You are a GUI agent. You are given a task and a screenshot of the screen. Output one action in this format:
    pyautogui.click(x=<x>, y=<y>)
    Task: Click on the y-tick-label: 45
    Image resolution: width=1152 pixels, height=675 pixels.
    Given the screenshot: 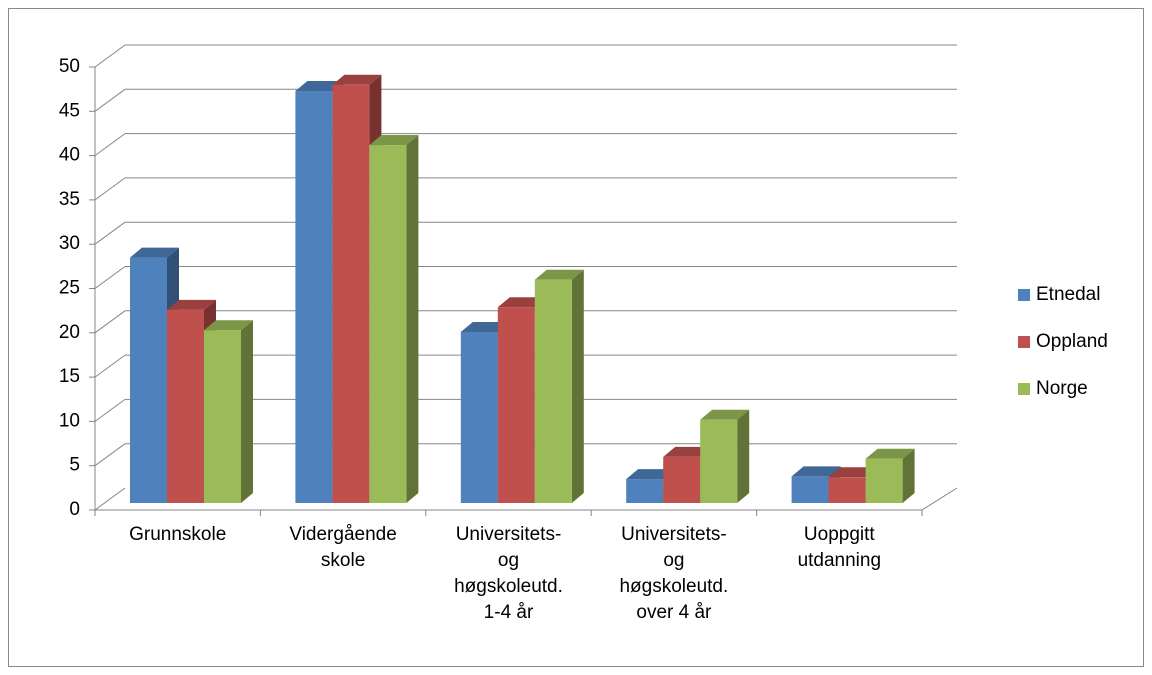 What is the action you would take?
    pyautogui.click(x=69, y=110)
    